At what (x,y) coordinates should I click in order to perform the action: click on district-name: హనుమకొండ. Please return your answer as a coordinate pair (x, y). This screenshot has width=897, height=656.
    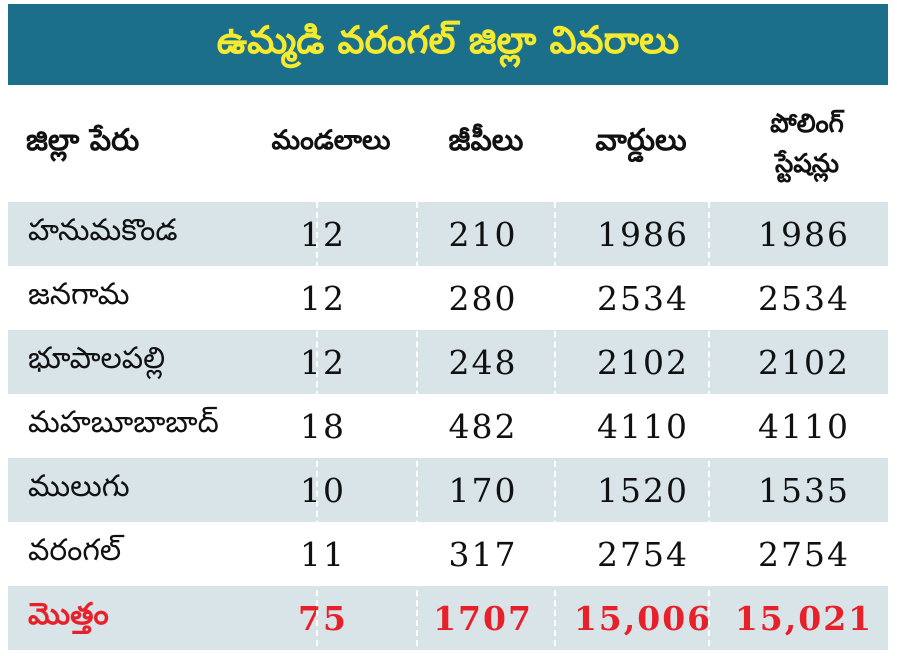
    Looking at the image, I should click on (103, 230).